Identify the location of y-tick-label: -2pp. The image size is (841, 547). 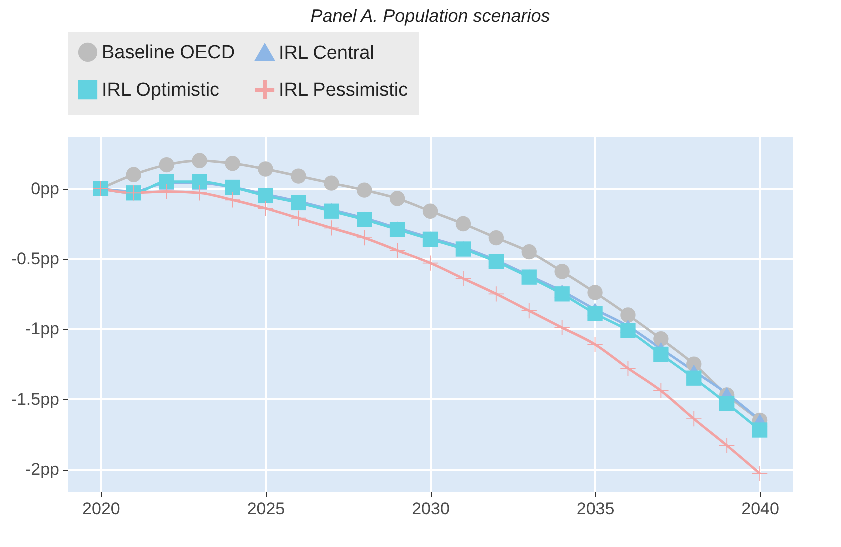
(42, 470).